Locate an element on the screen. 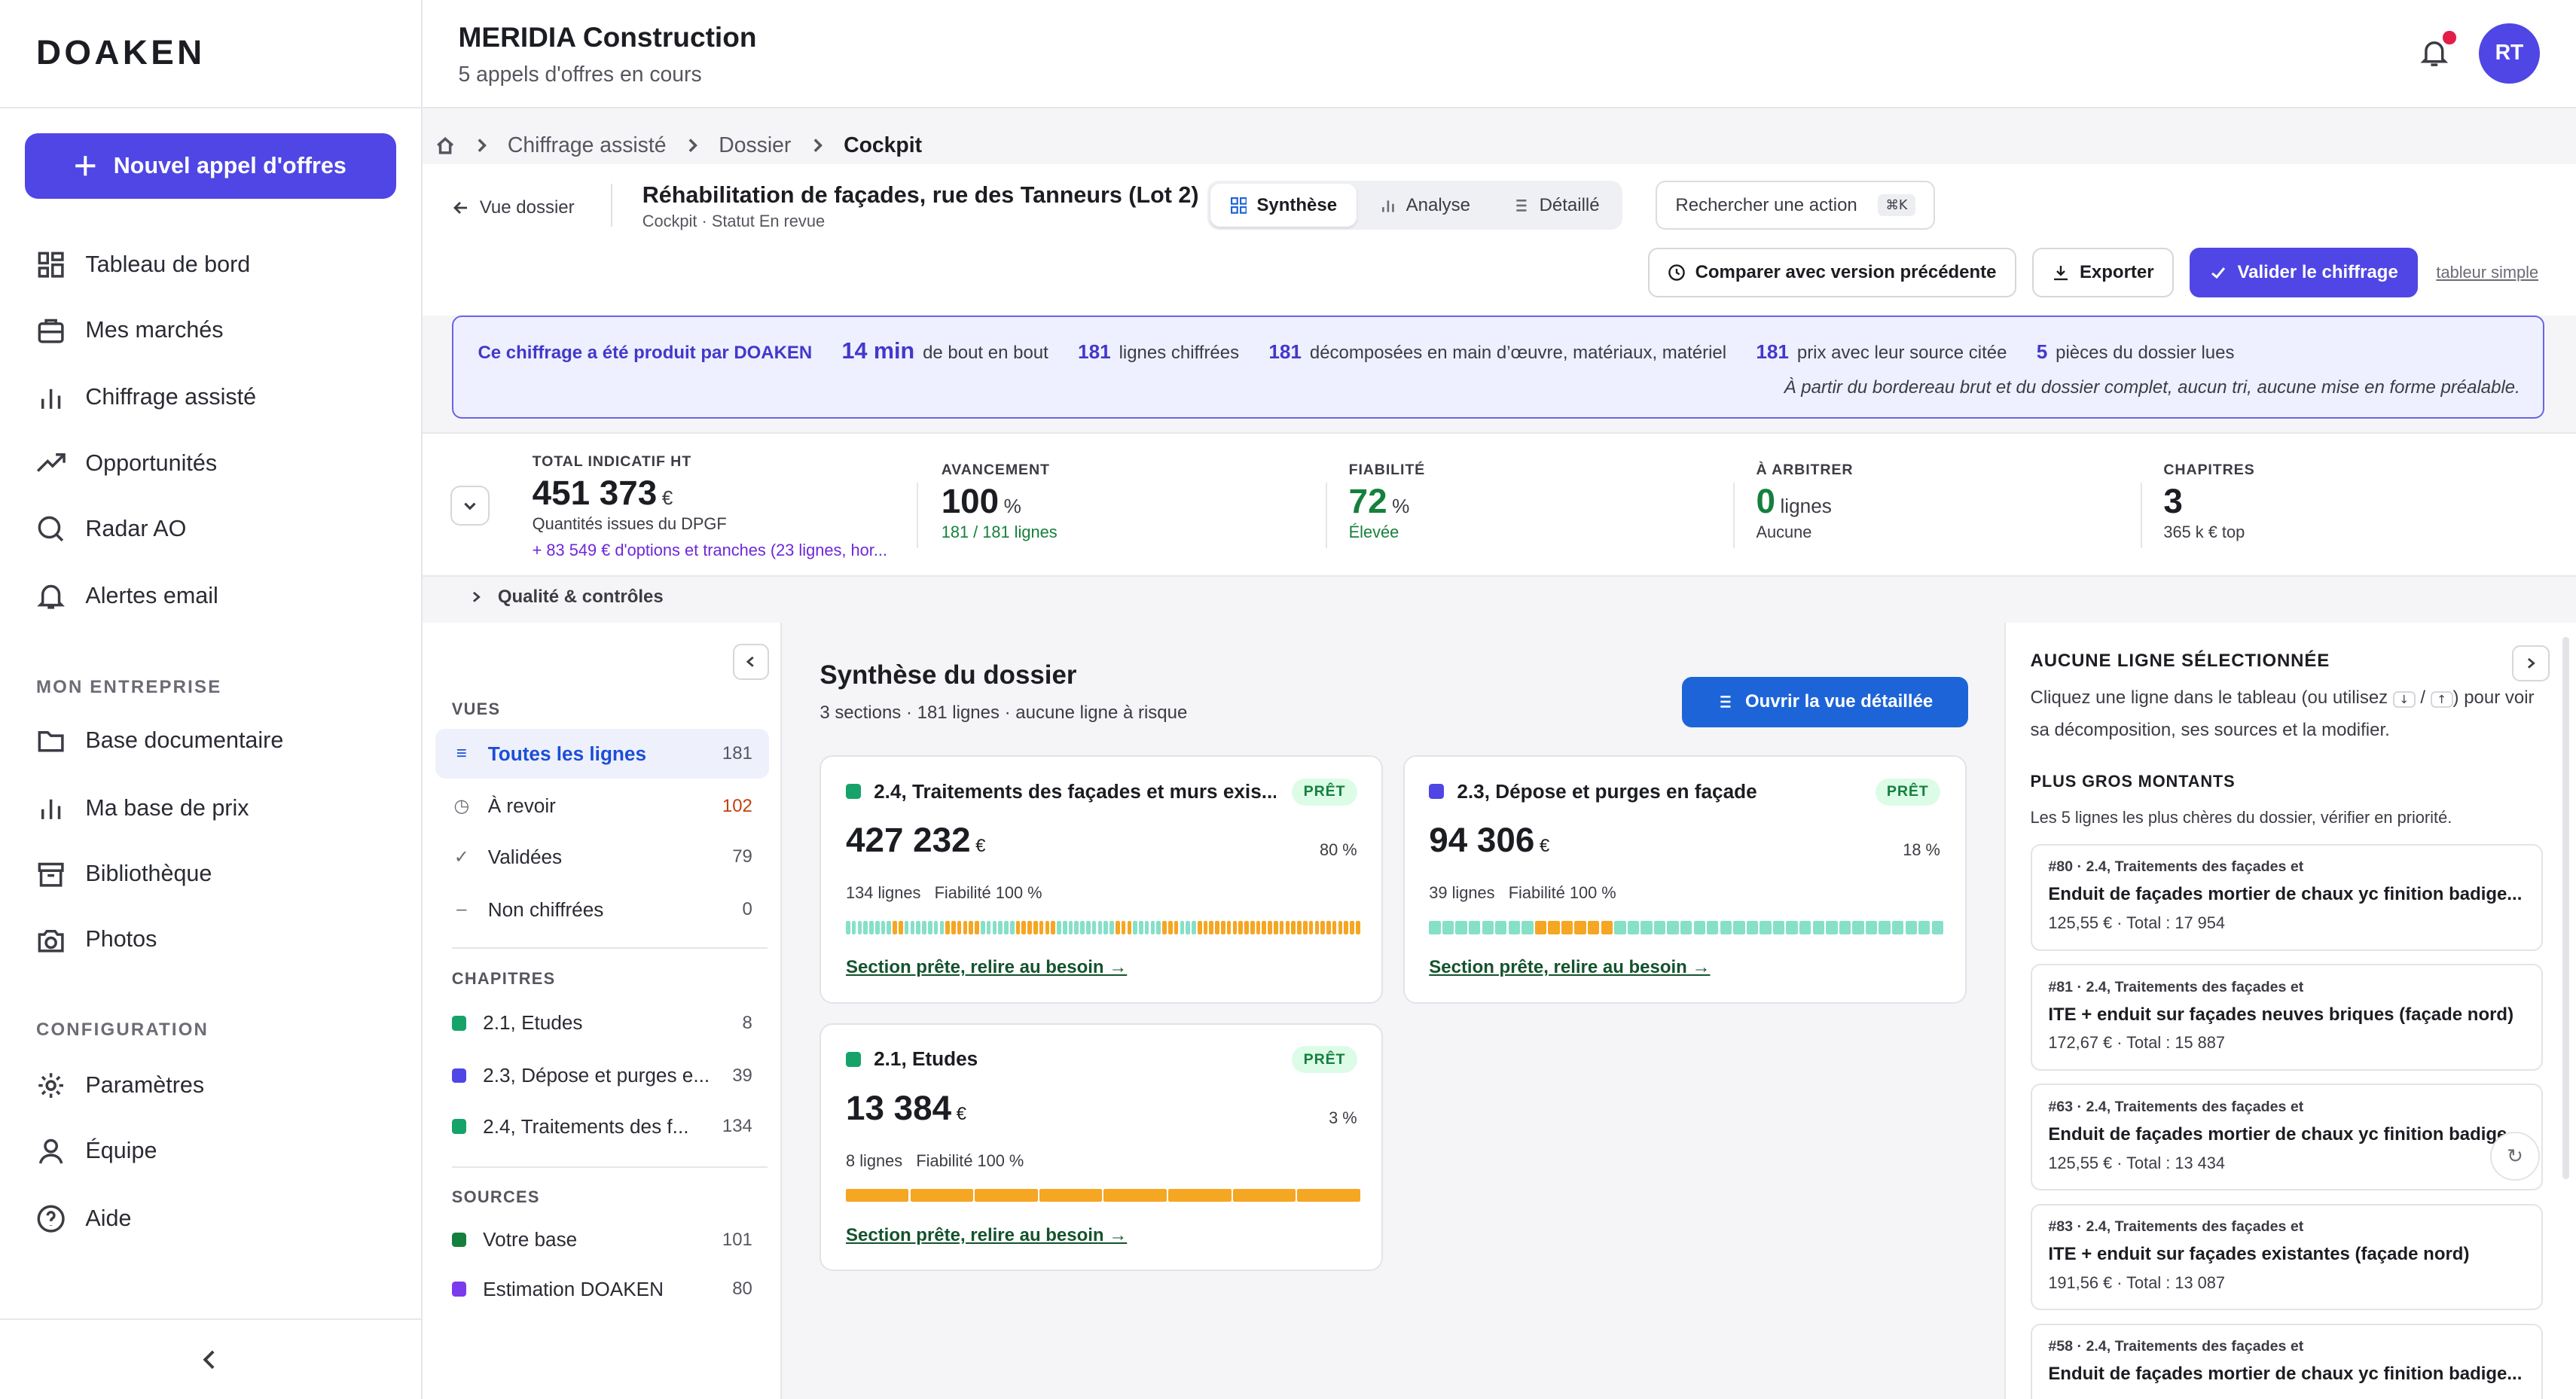 This screenshot has width=2576, height=1399. nav-email-alerts: Alertes email is located at coordinates (127, 596).